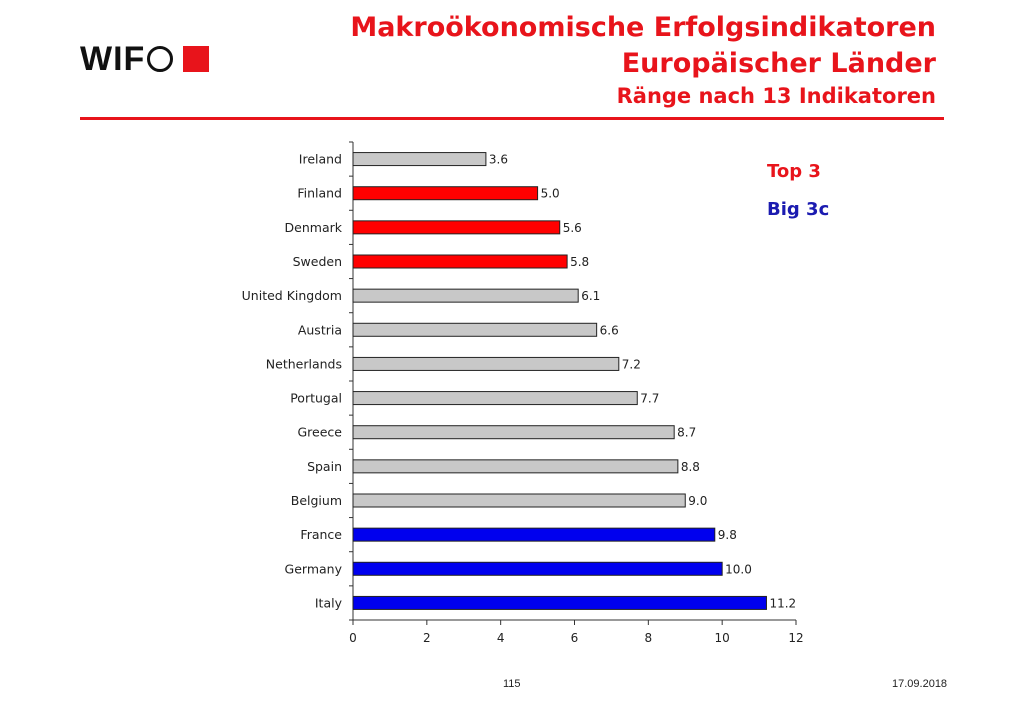  I want to click on x-tick-label: 4, so click(501, 638).